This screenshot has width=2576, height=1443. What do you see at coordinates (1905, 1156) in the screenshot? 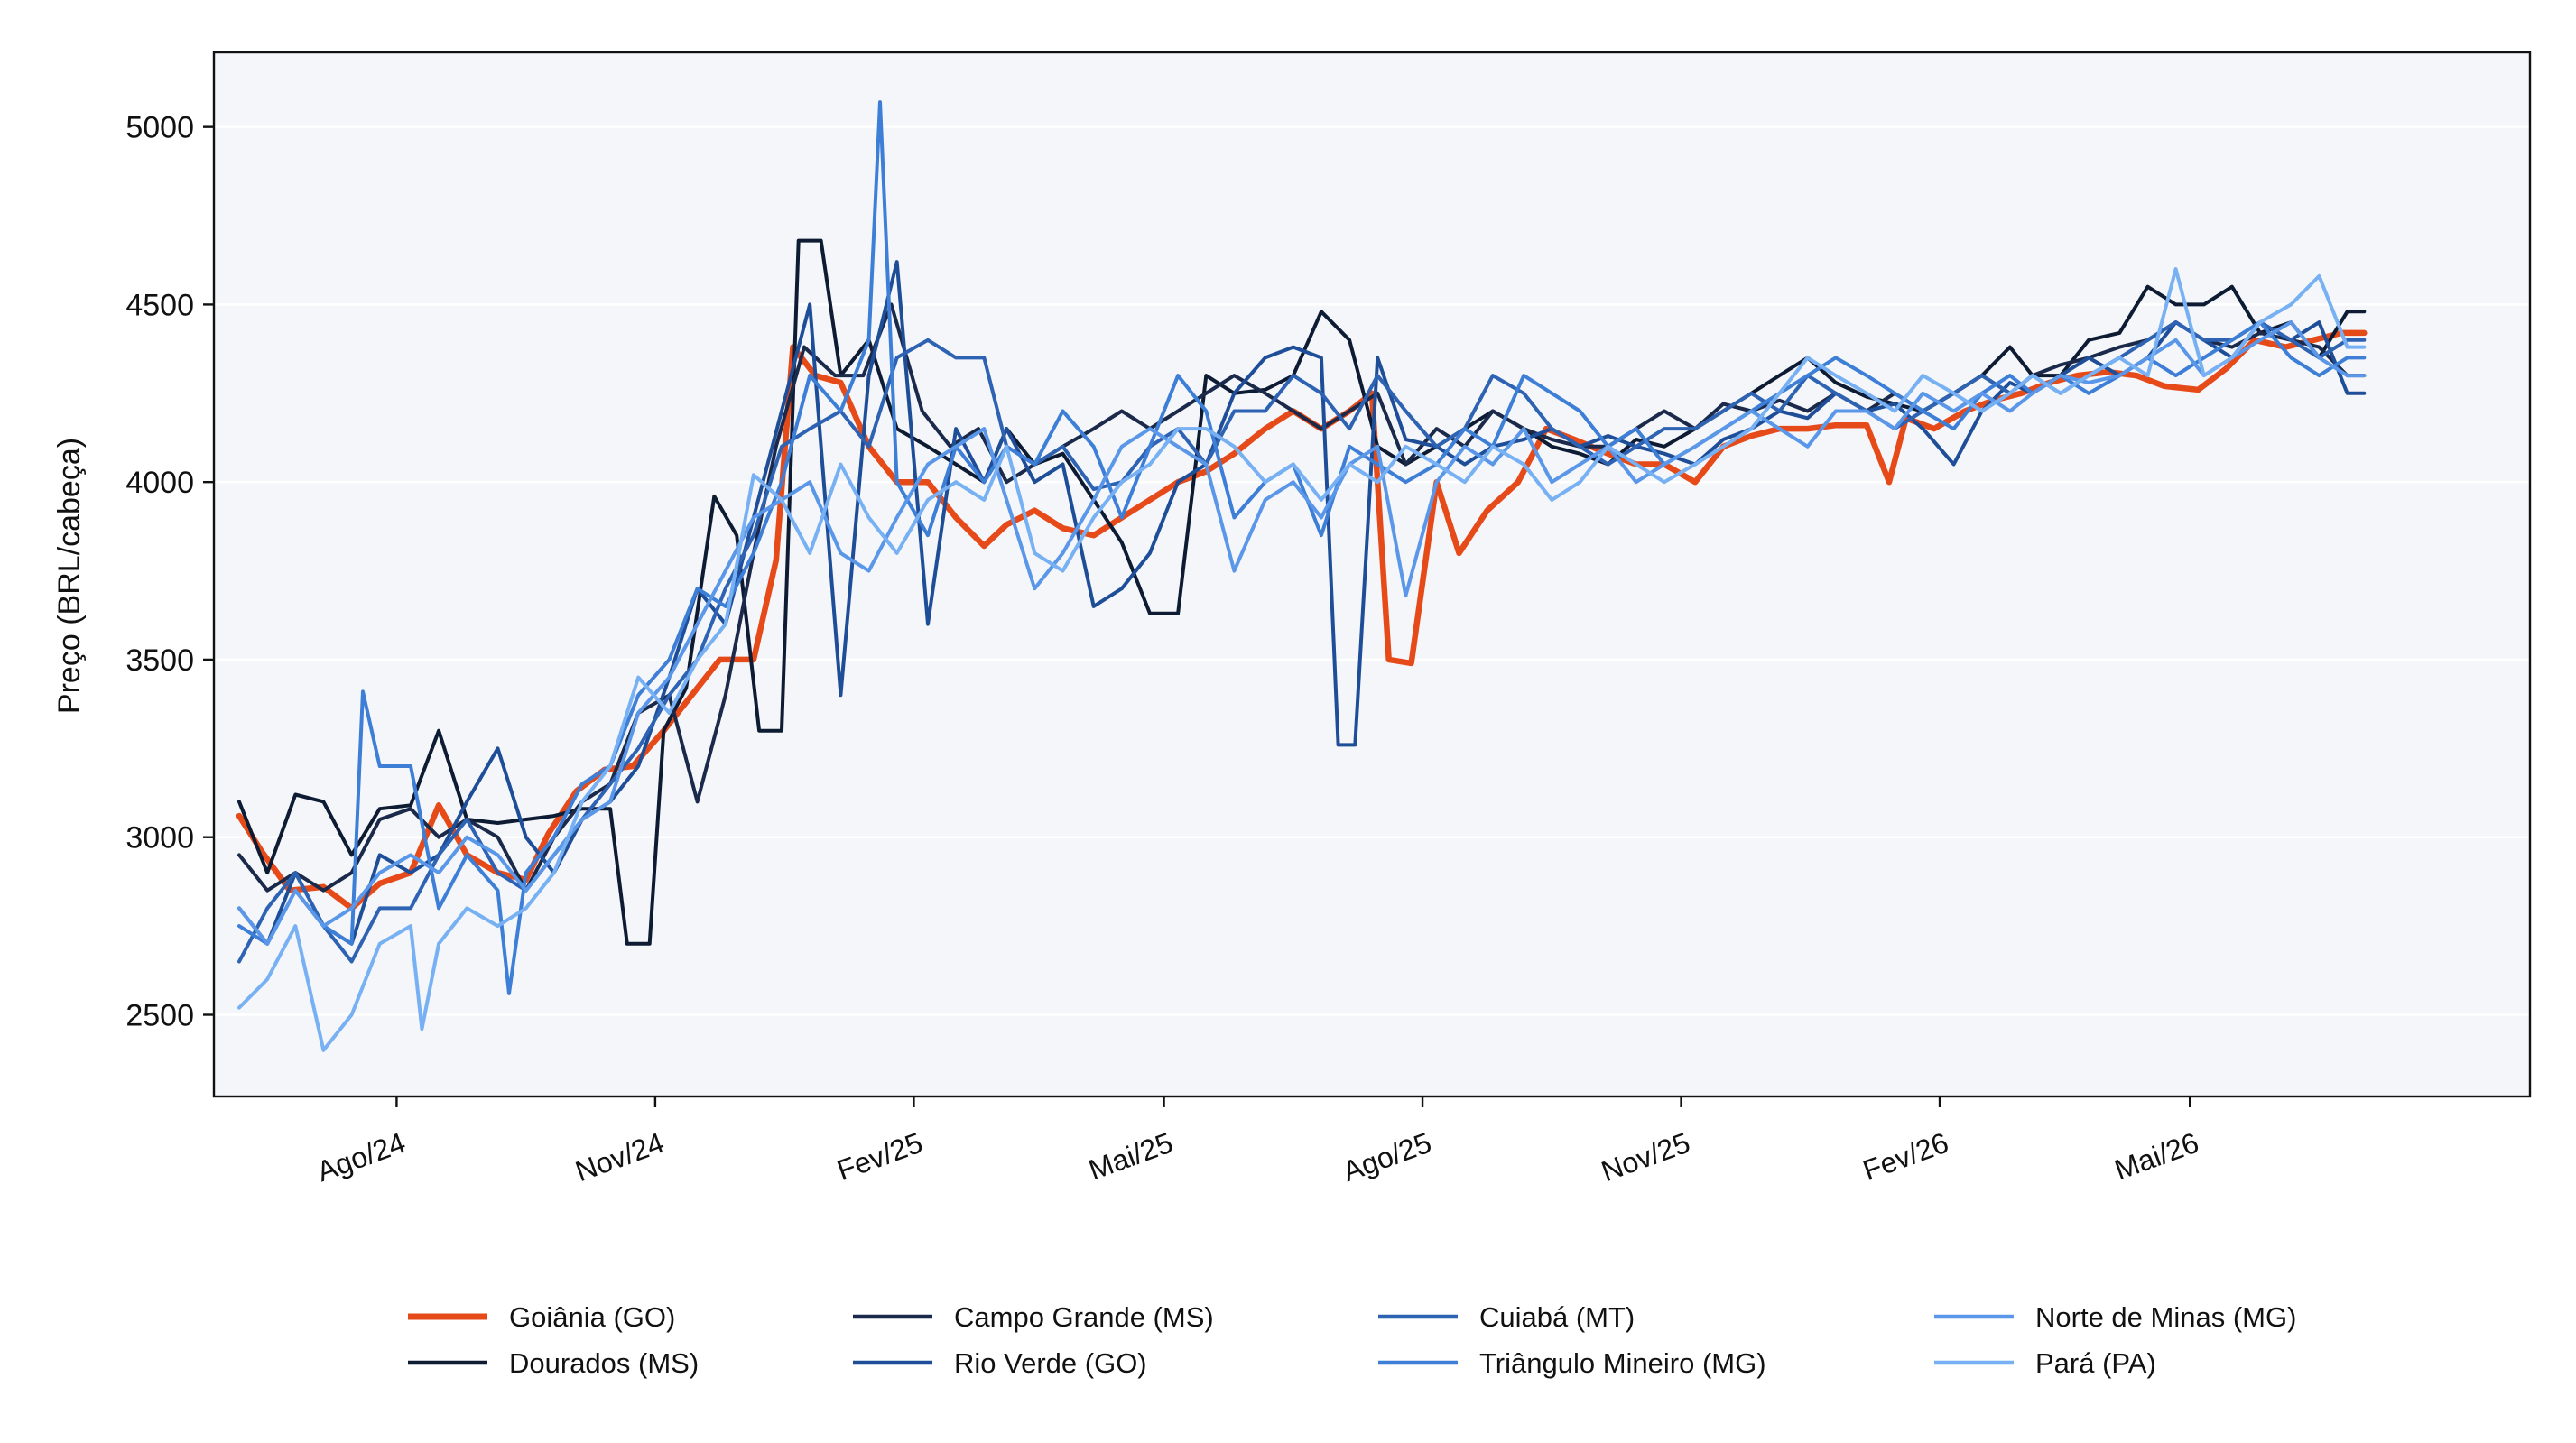
I see `x-tick-label: Fev/26` at bounding box center [1905, 1156].